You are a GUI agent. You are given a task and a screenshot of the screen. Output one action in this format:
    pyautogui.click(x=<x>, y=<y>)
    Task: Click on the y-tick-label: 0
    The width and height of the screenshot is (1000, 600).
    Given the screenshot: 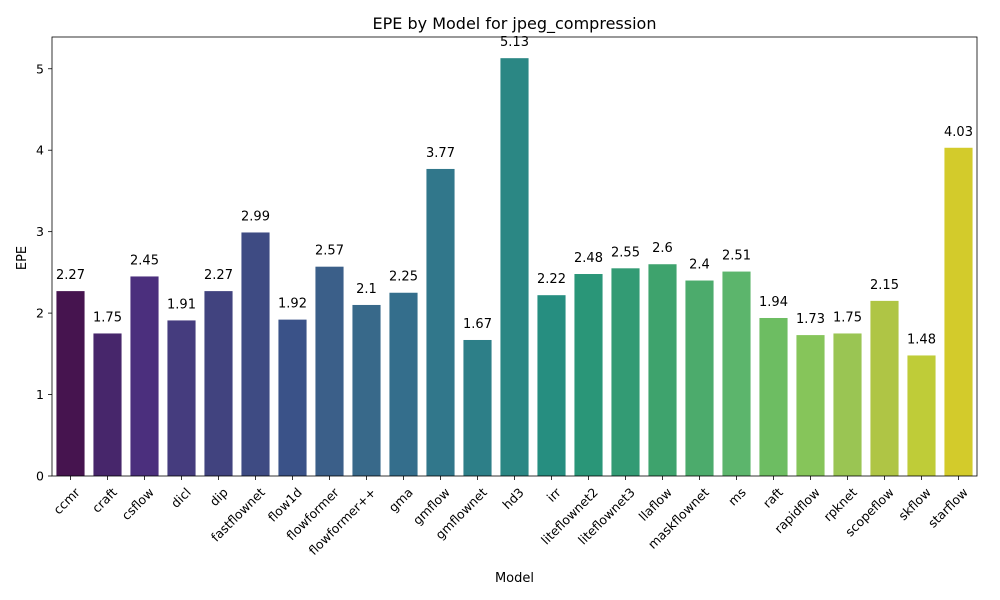 What is the action you would take?
    pyautogui.click(x=40, y=476)
    